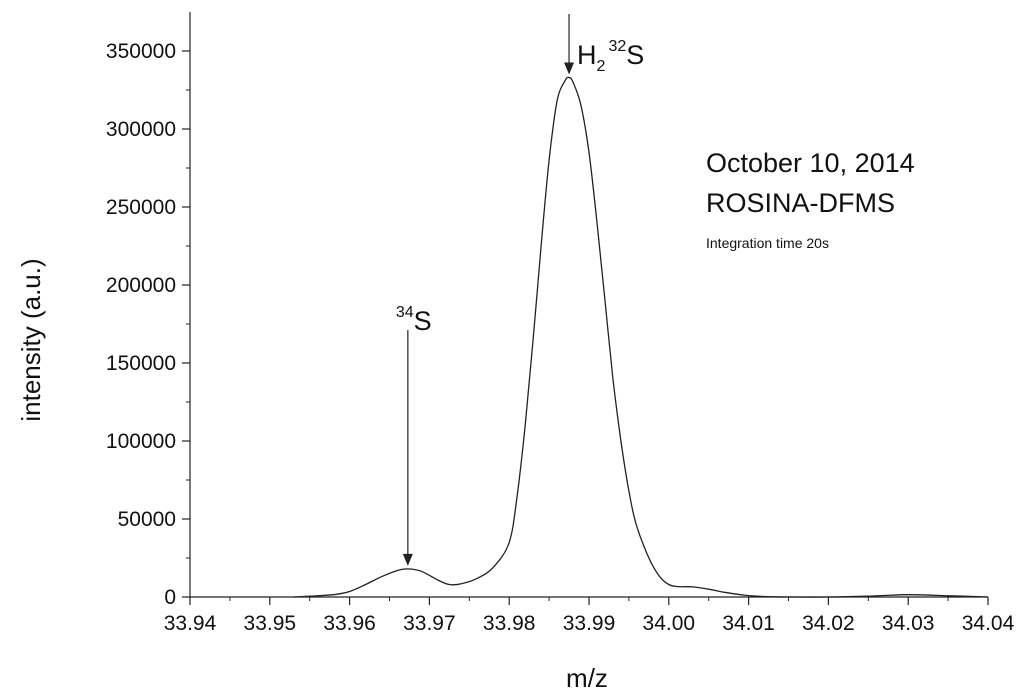 The image size is (1020, 692). I want to click on annotation-integration: Integration time 20s, so click(767, 243).